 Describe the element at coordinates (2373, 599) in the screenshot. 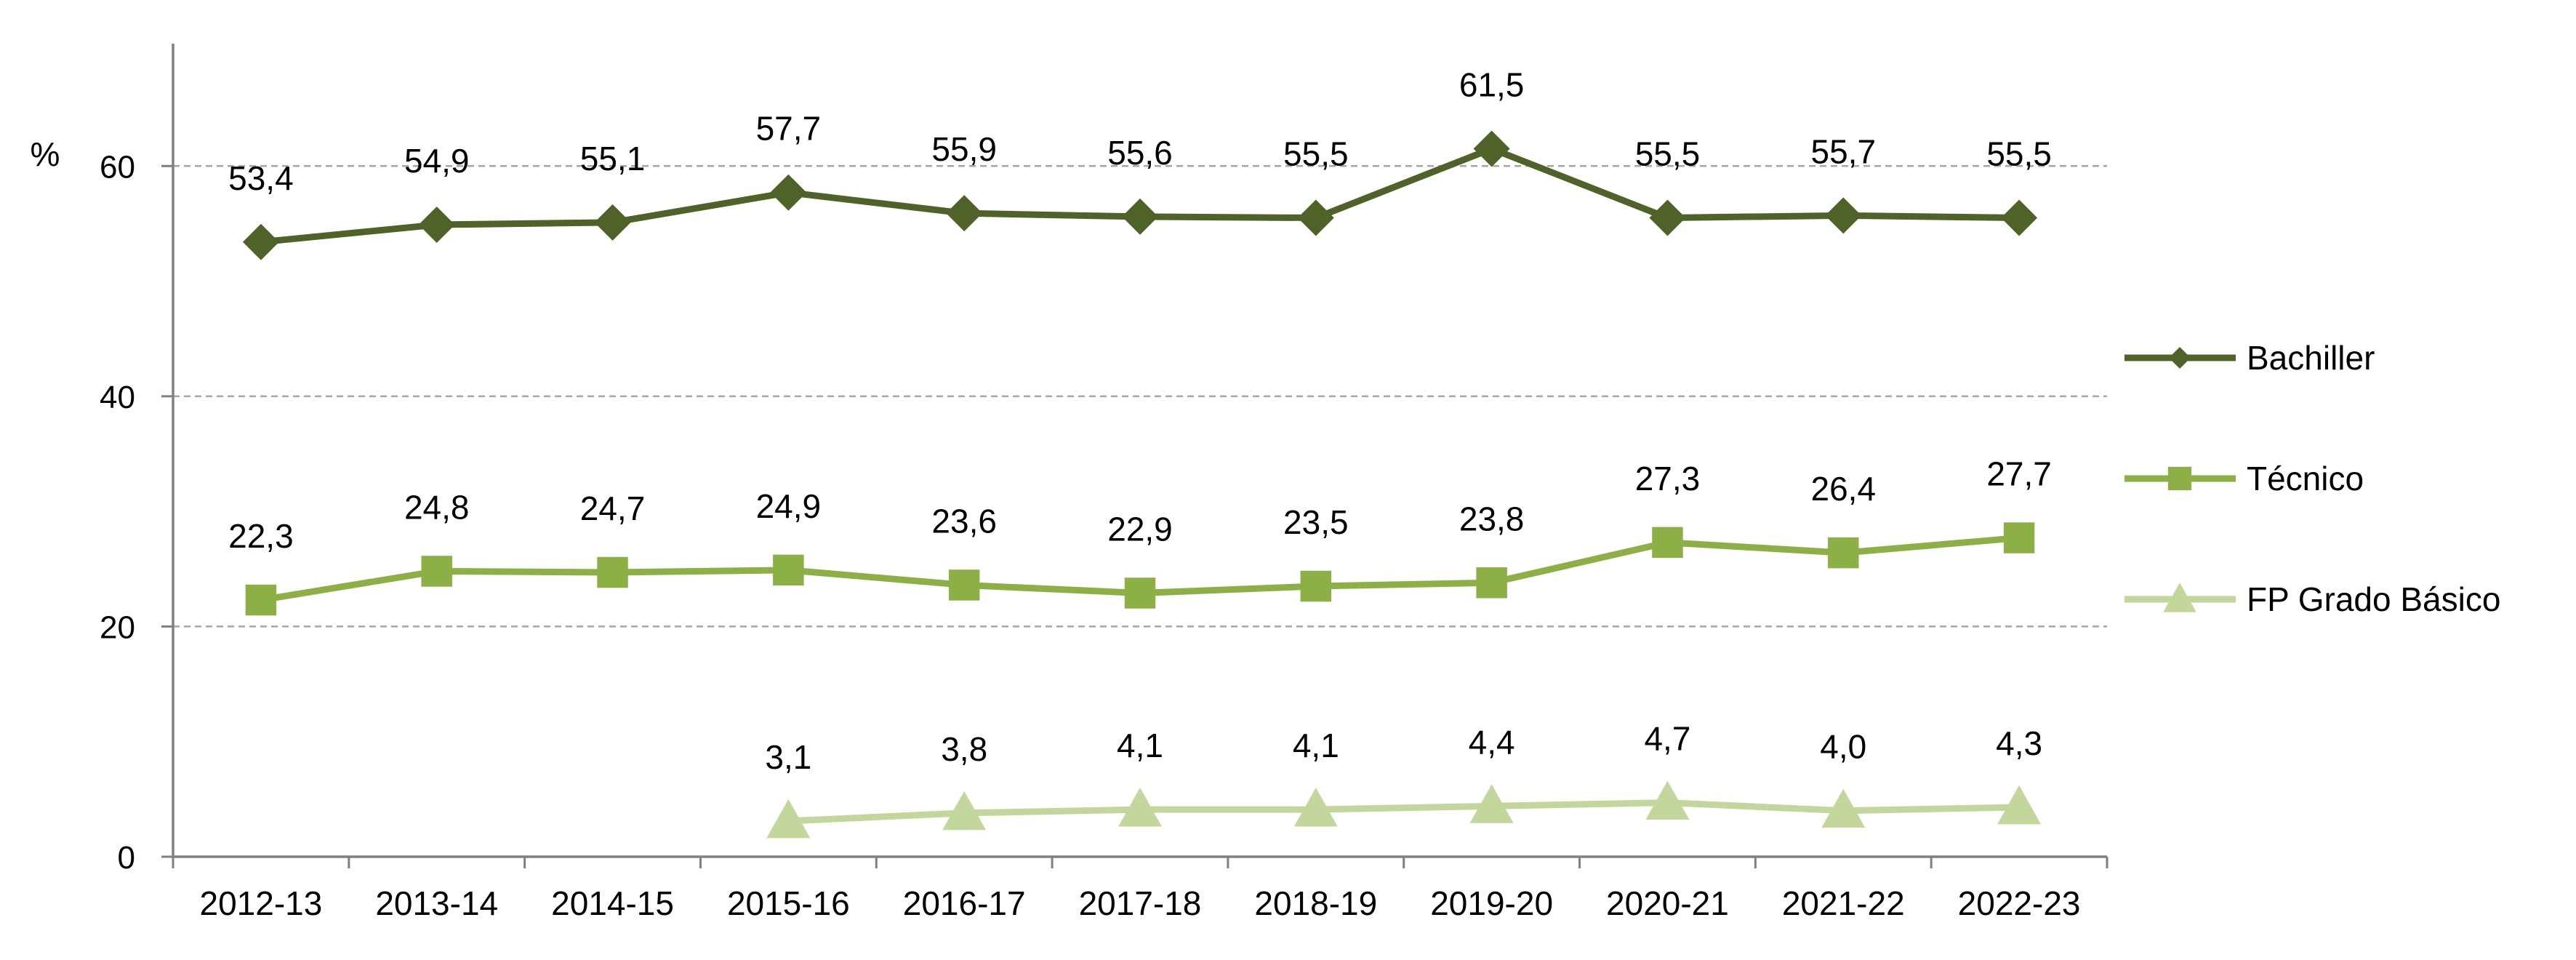

I see `legend-label: FP Grado Básico` at that location.